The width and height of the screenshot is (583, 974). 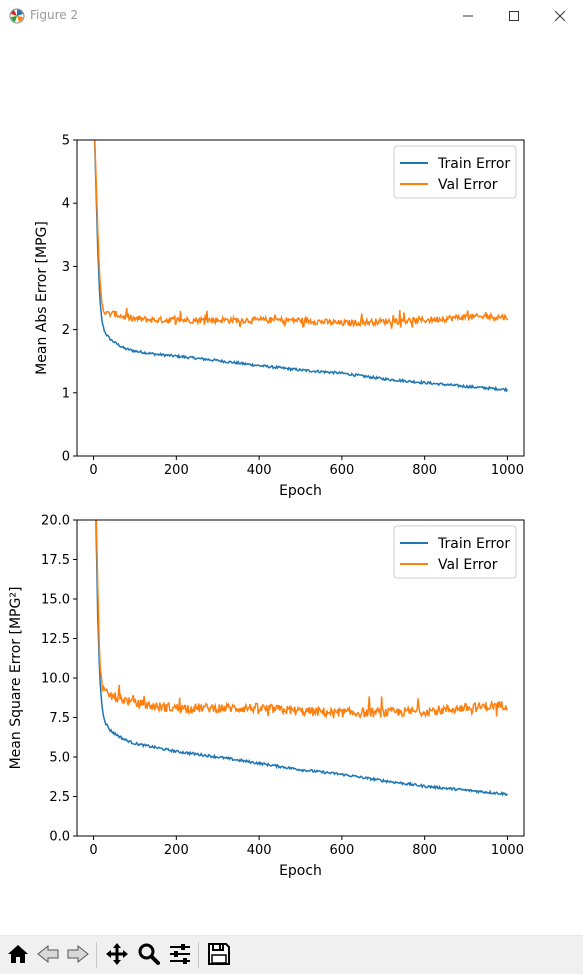 I want to click on zoom-button, so click(x=149, y=954).